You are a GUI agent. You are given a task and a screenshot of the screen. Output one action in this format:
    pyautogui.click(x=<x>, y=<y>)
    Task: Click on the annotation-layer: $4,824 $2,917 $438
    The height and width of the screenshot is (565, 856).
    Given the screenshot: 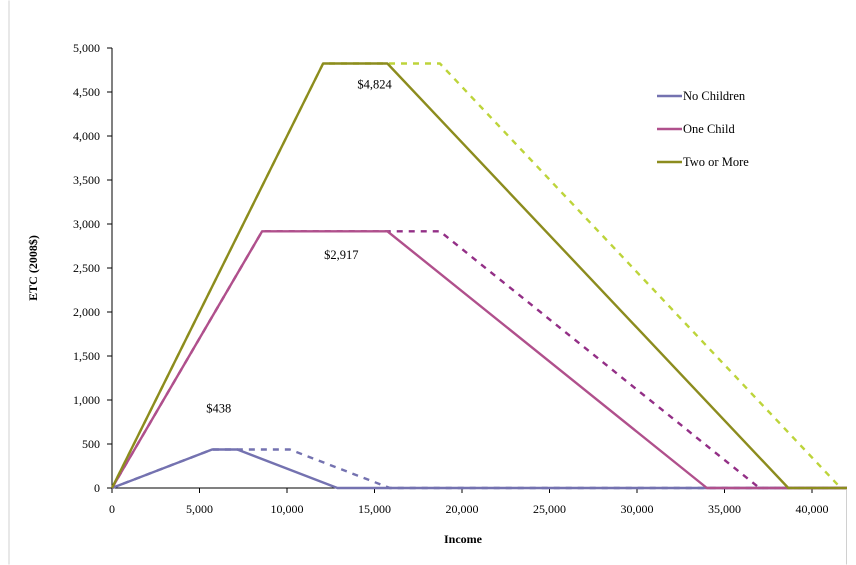 What is the action you would take?
    pyautogui.click(x=299, y=246)
    